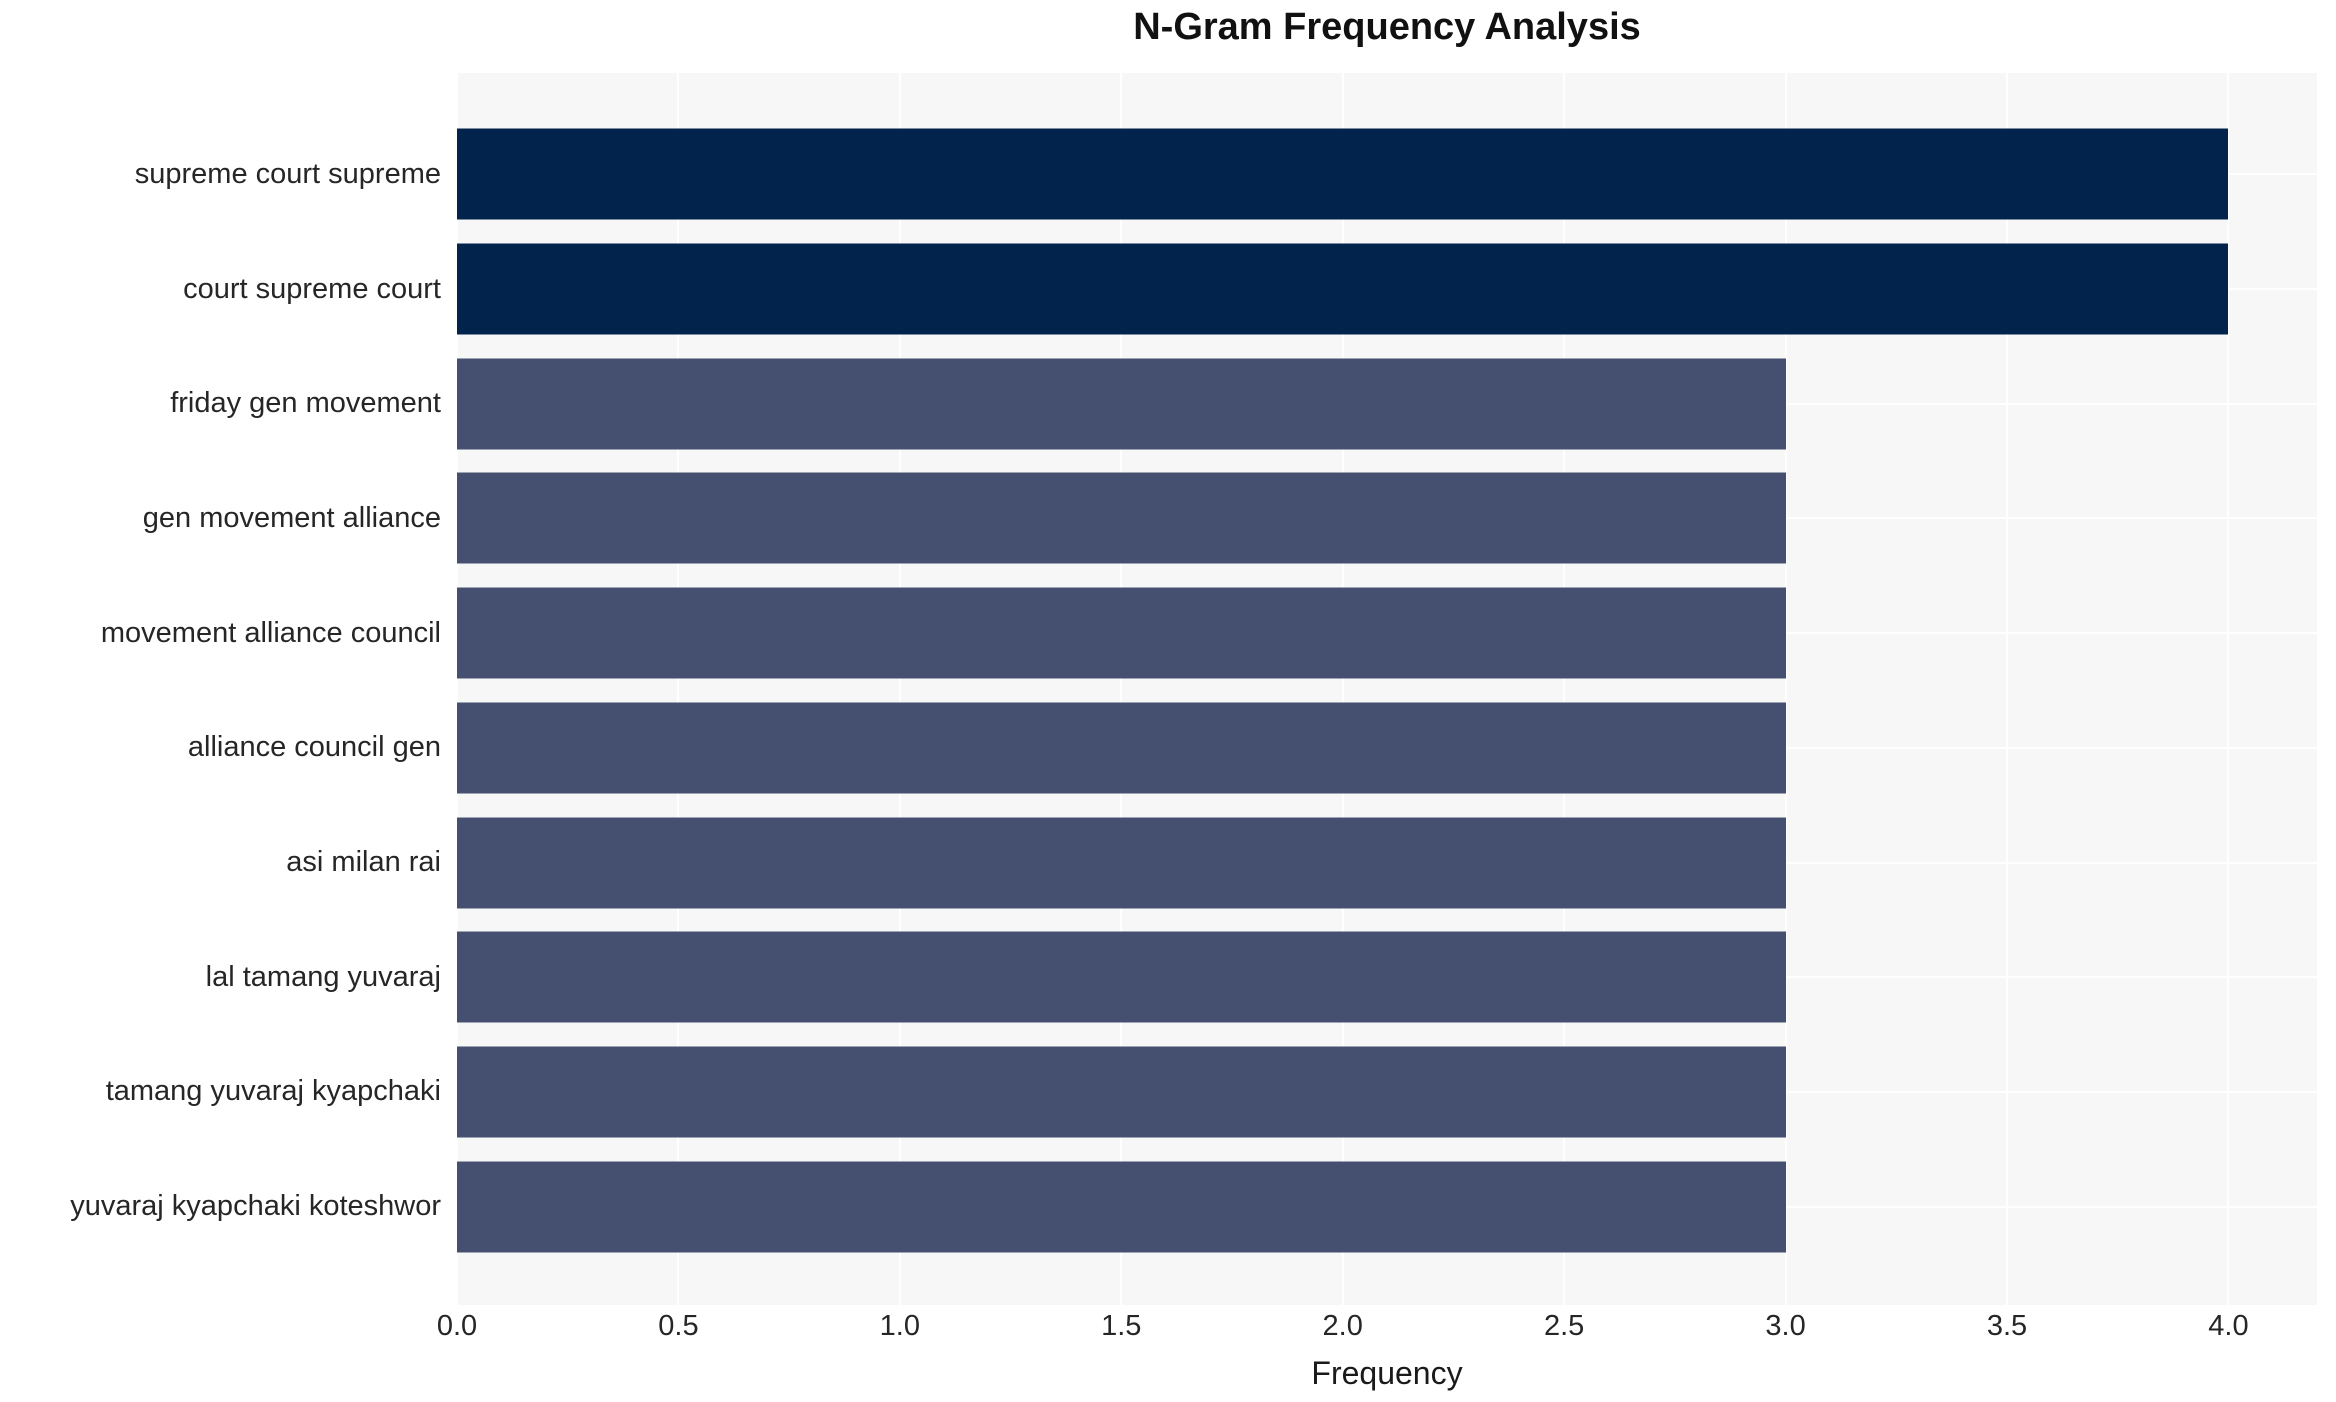  I want to click on bar-gen-movement-alliance, so click(1121, 518).